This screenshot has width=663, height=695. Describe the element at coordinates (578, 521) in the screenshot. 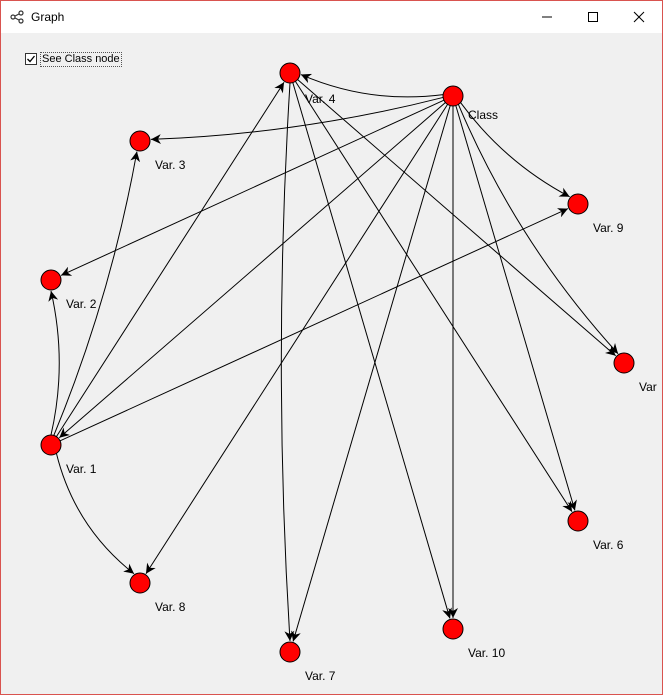

I see `node-v6` at that location.